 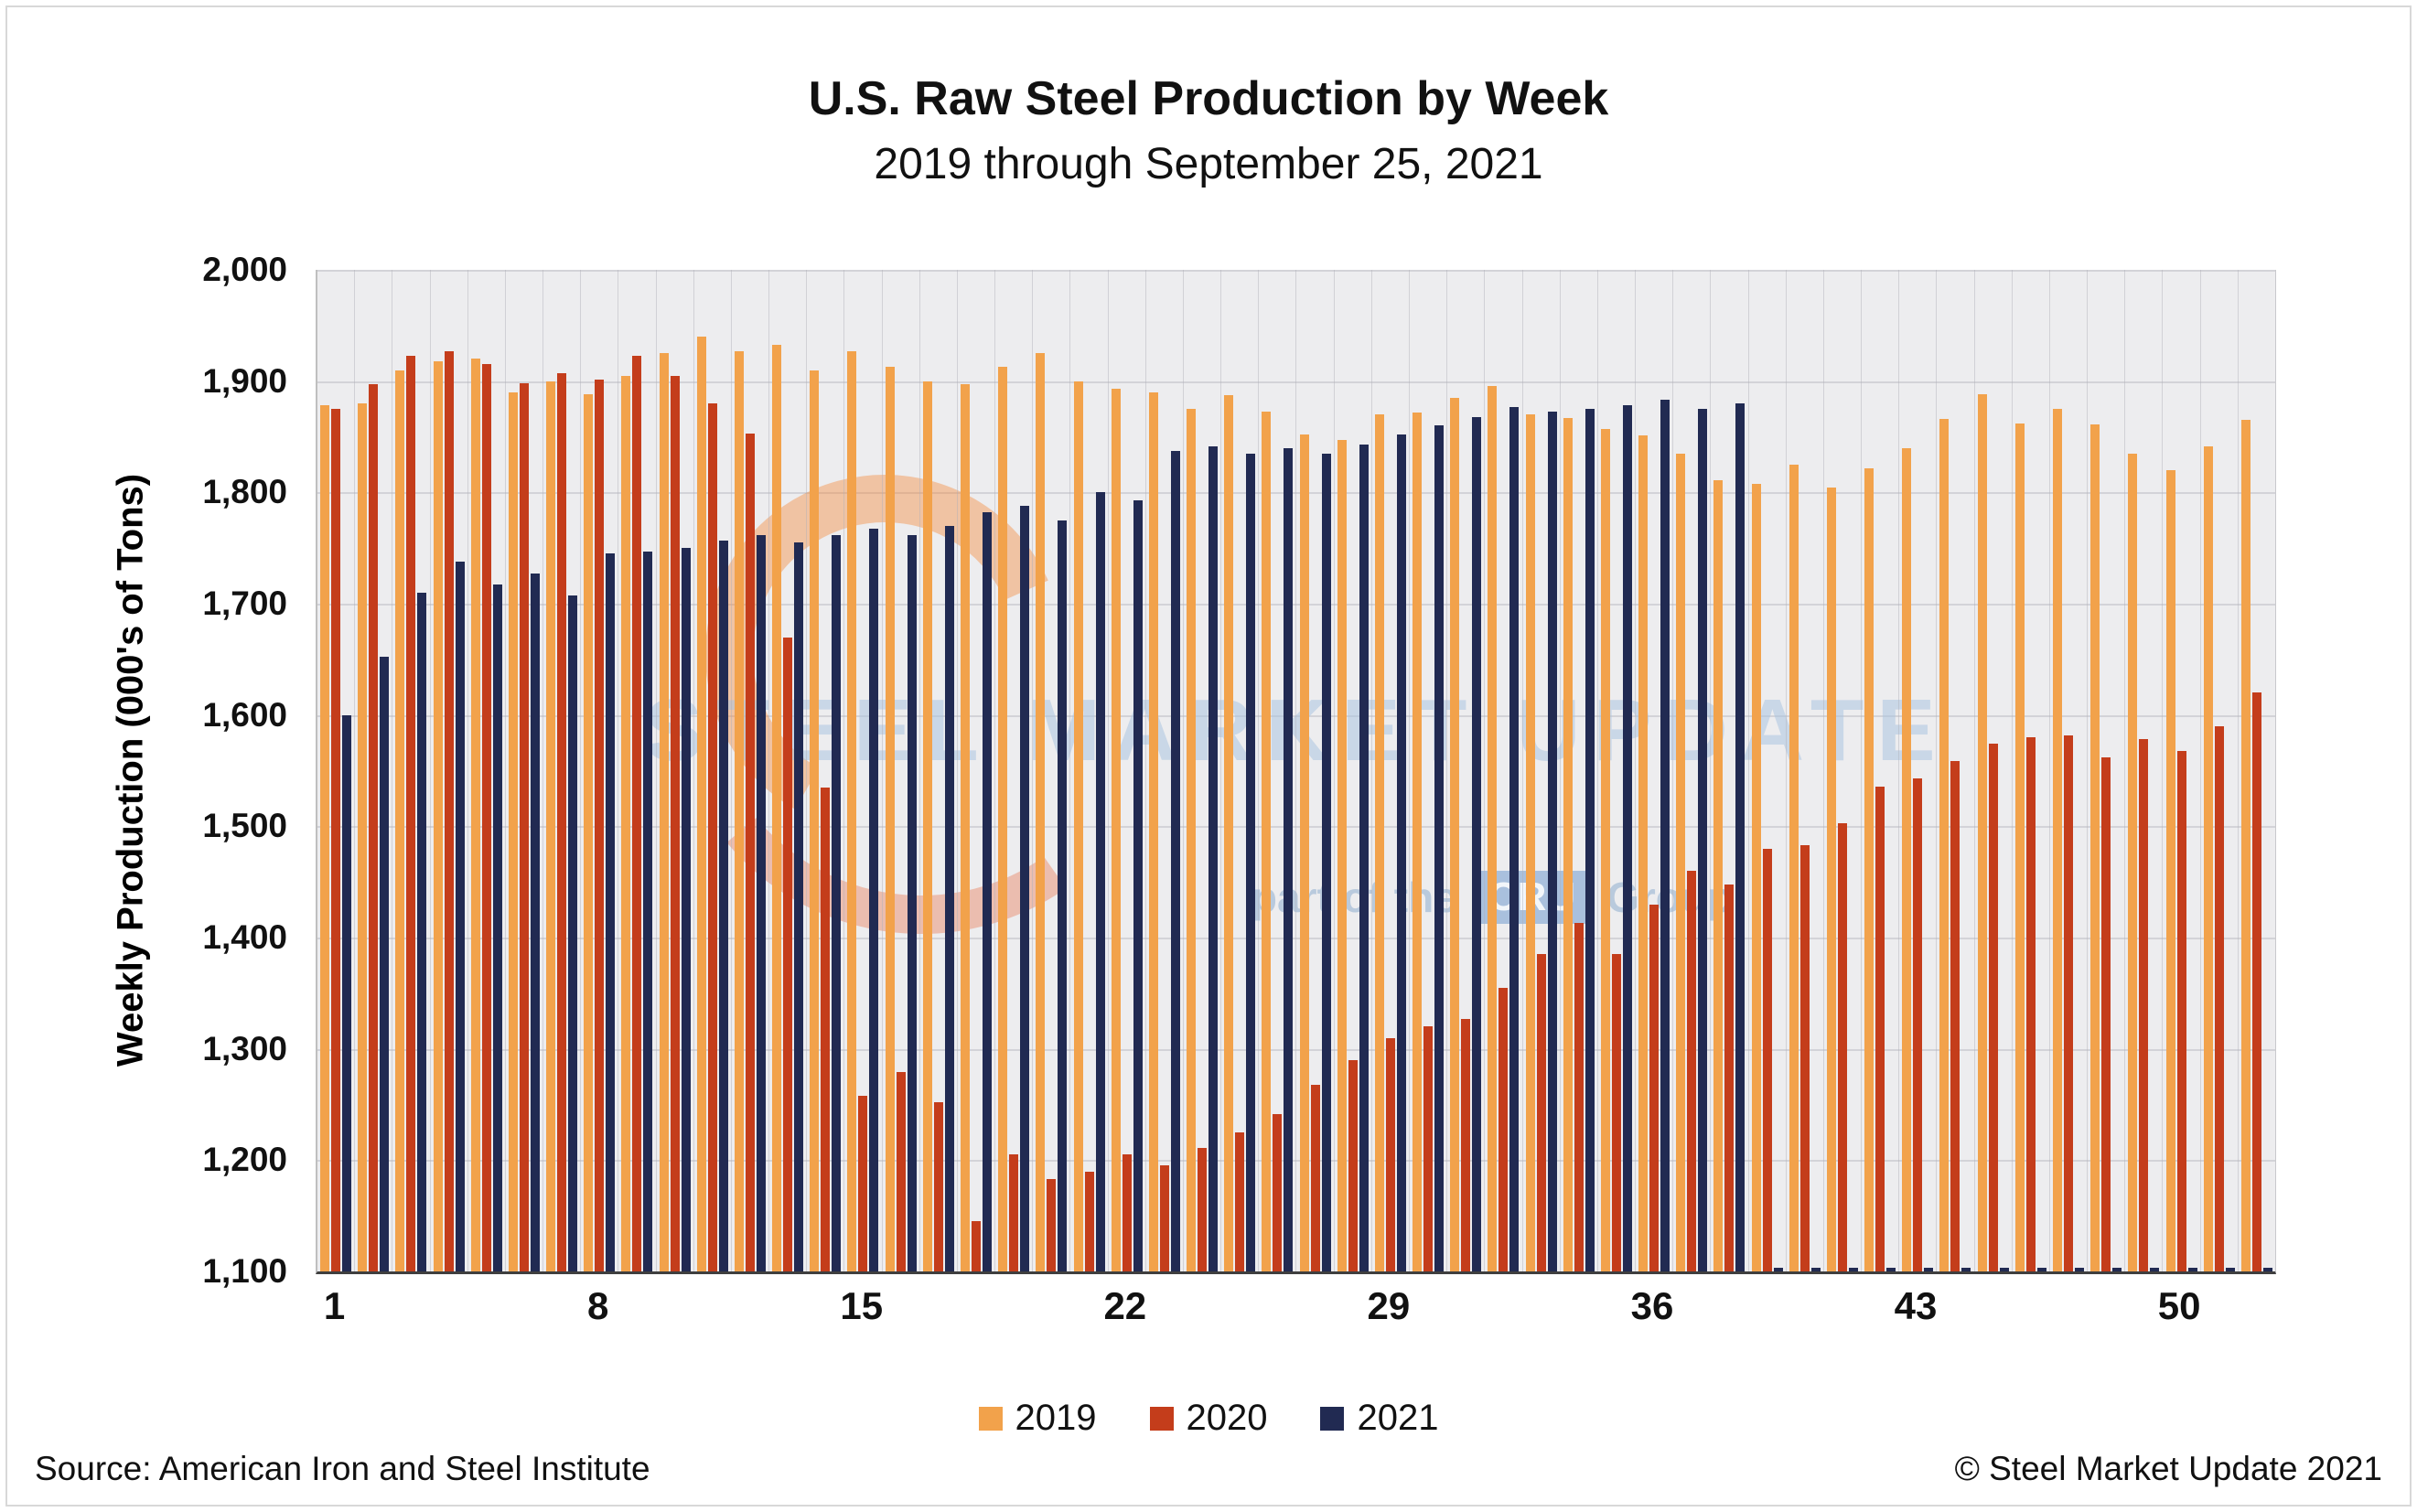 What do you see at coordinates (1161, 1418) in the screenshot?
I see `legend-swatch-2020` at bounding box center [1161, 1418].